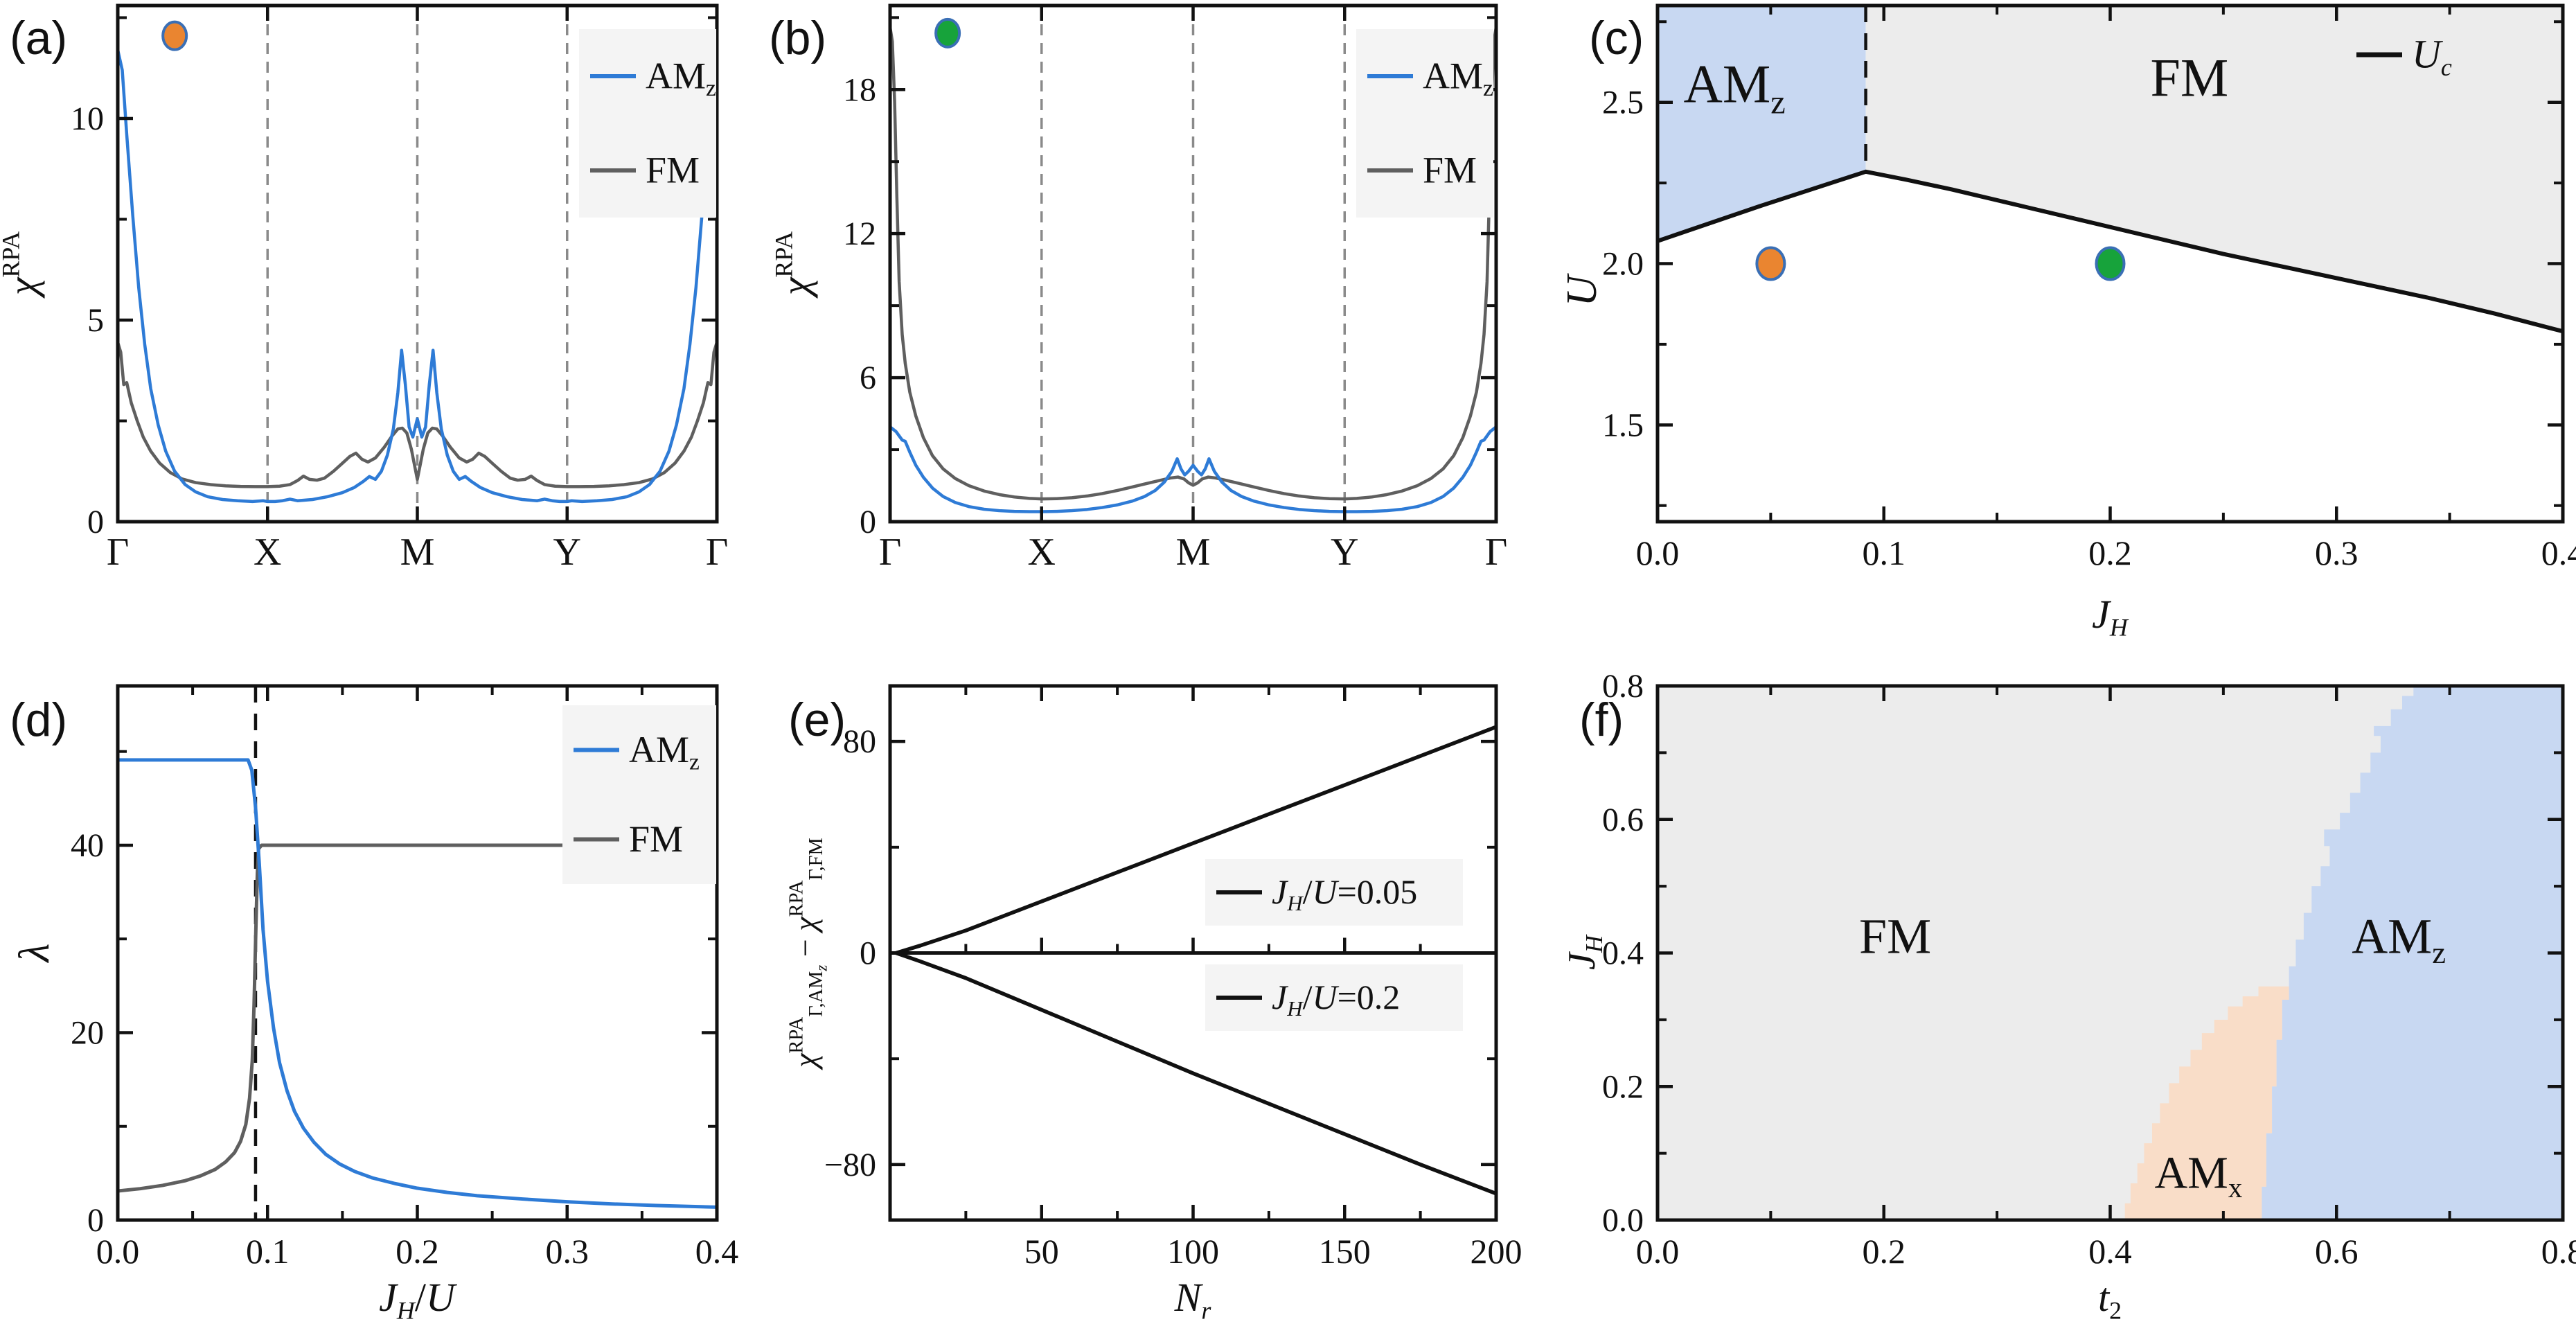 The image size is (2576, 1333). What do you see at coordinates (1623, 103) in the screenshot?
I see `c-yticklabel: 2.5` at bounding box center [1623, 103].